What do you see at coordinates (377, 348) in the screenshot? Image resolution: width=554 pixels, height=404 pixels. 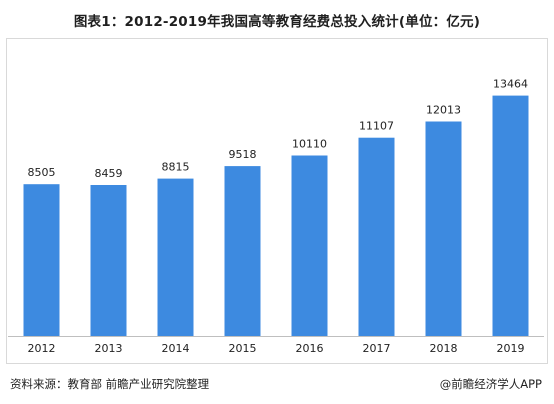 I see `x-tick-label-2017: 2017` at bounding box center [377, 348].